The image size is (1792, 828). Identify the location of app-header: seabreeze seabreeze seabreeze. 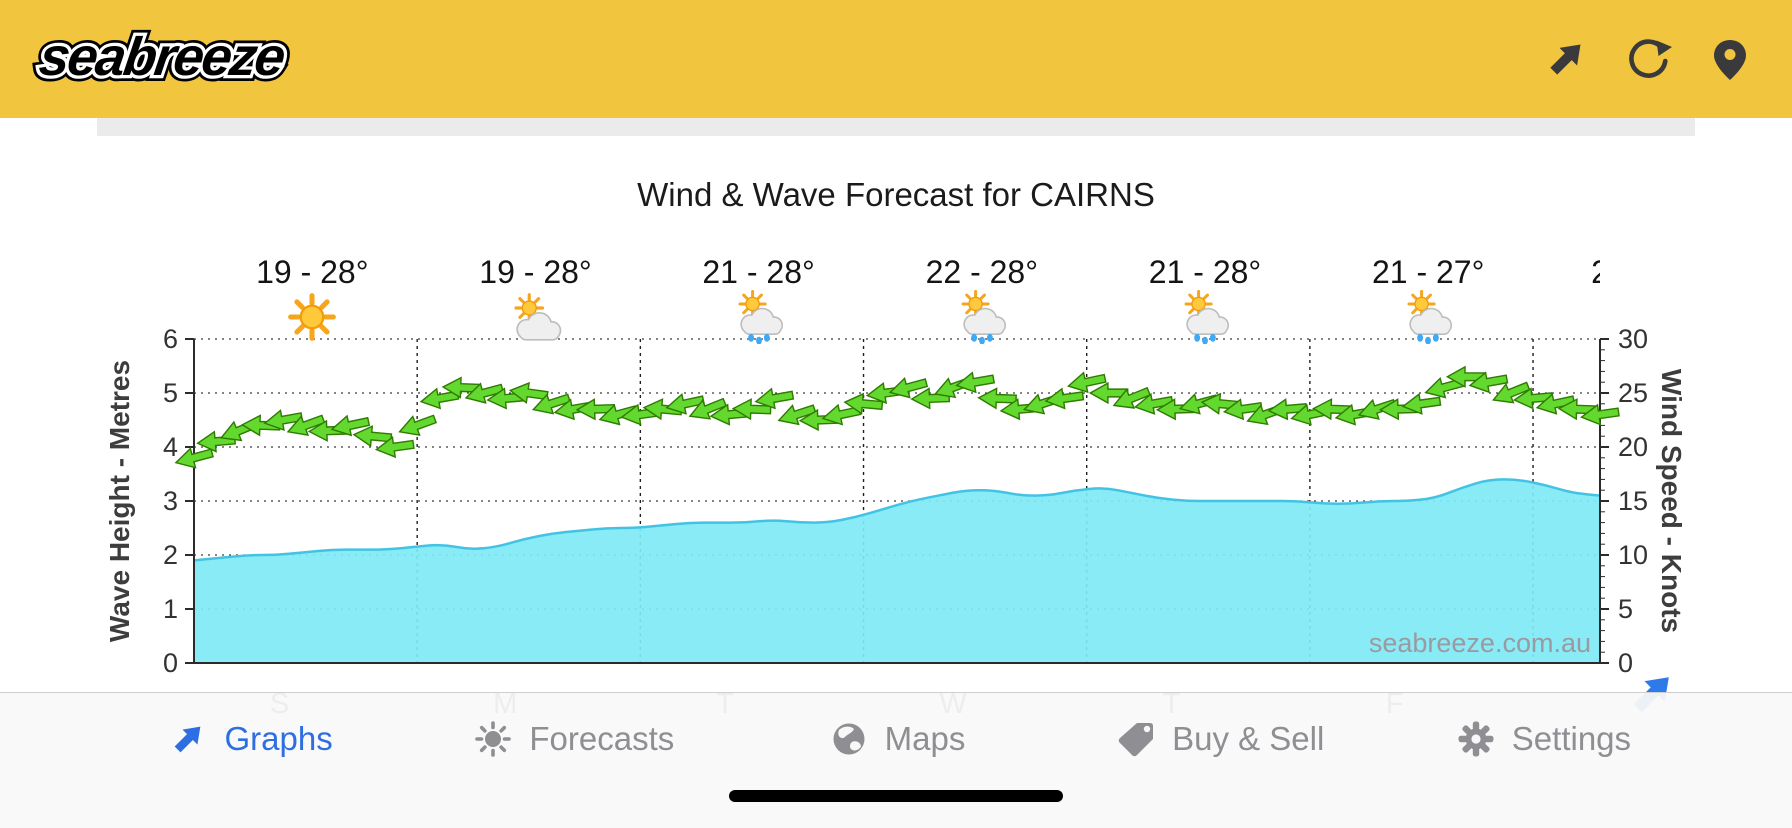
(896, 59).